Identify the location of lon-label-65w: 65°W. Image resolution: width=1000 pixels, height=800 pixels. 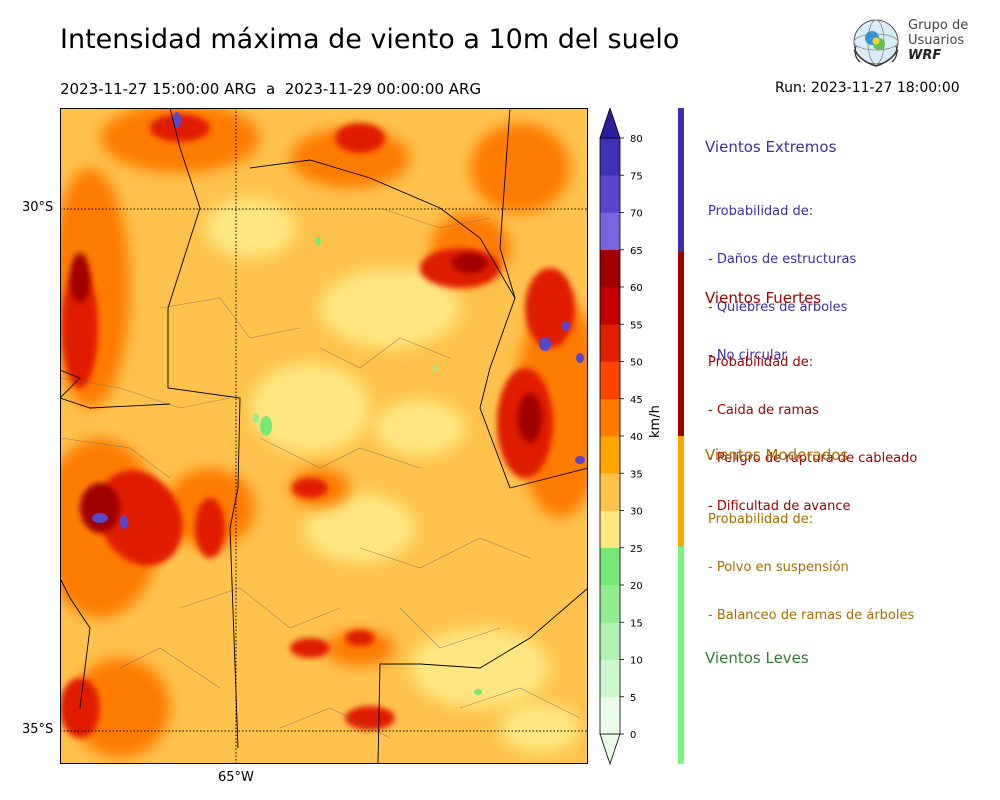
(236, 777).